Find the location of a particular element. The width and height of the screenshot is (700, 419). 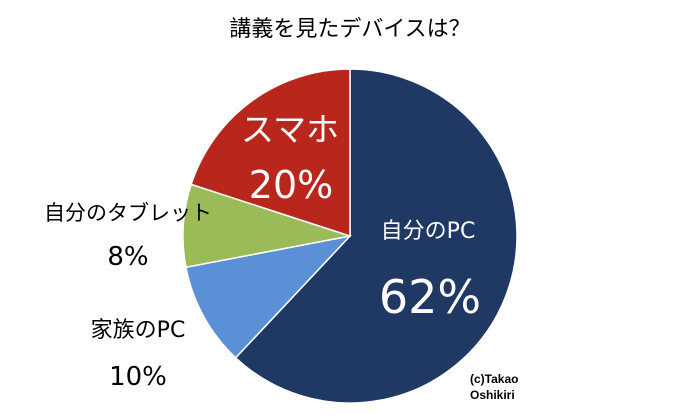

label-smartphone-pct: 20% is located at coordinates (291, 185).